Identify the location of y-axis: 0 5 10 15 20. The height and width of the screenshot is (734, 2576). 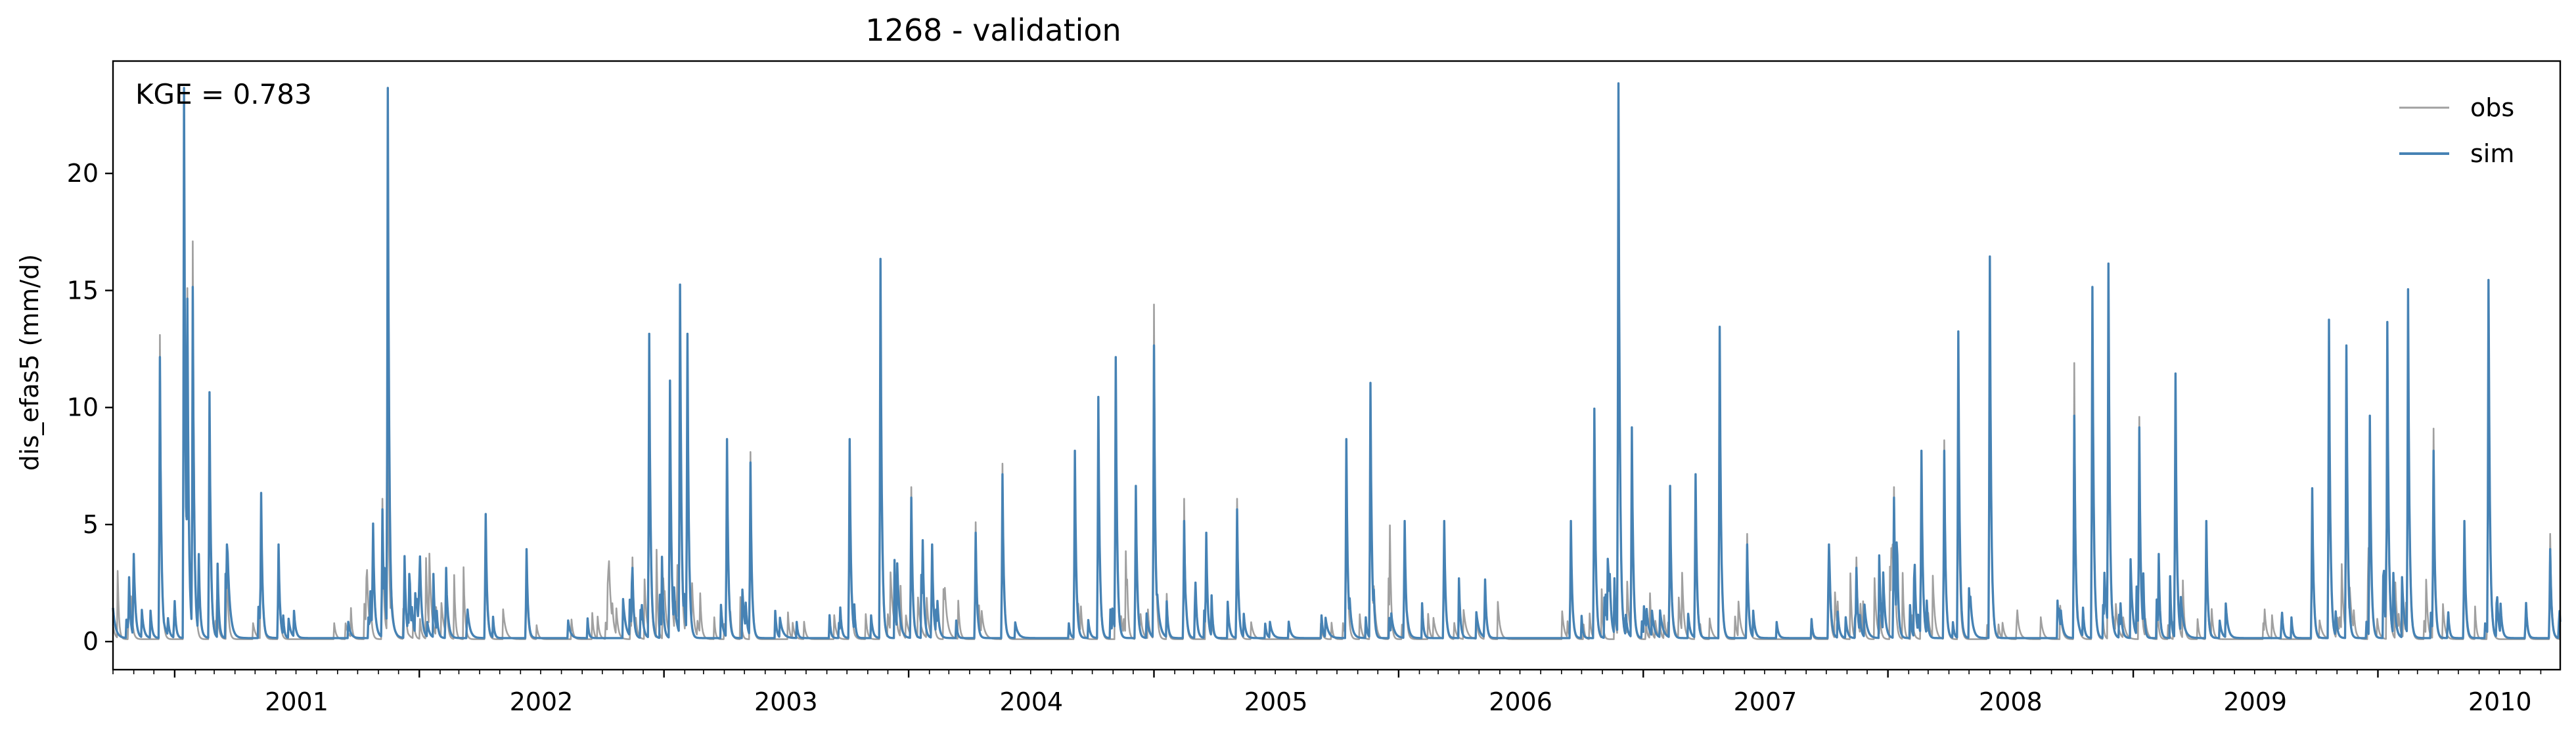
(90, 407).